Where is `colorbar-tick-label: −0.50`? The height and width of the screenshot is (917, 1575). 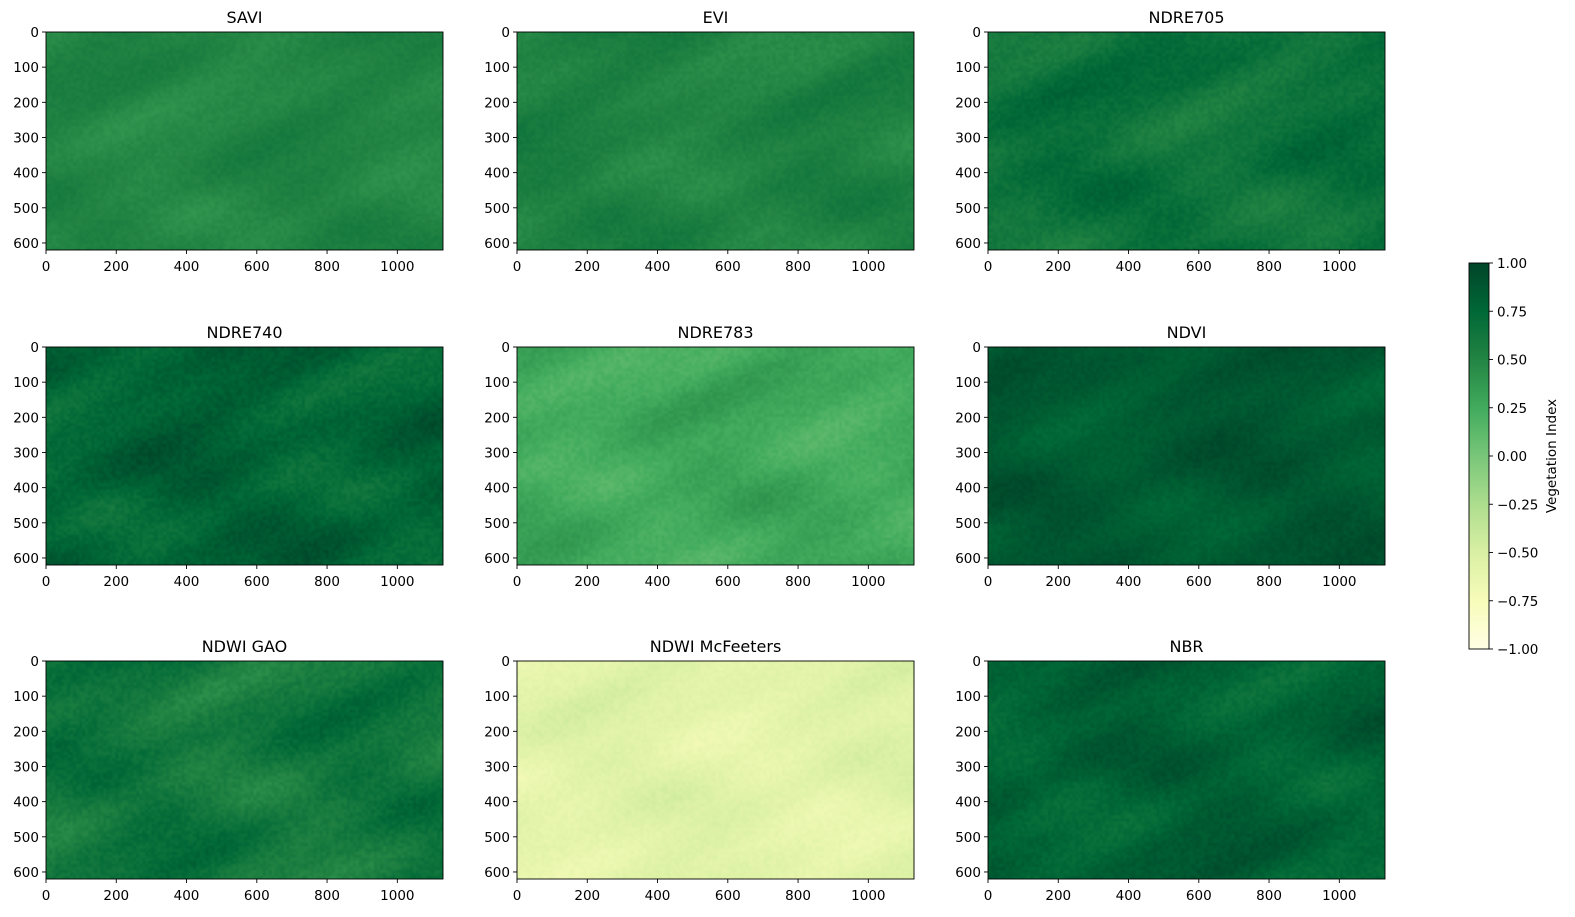
colorbar-tick-label: −0.50 is located at coordinates (1517, 554).